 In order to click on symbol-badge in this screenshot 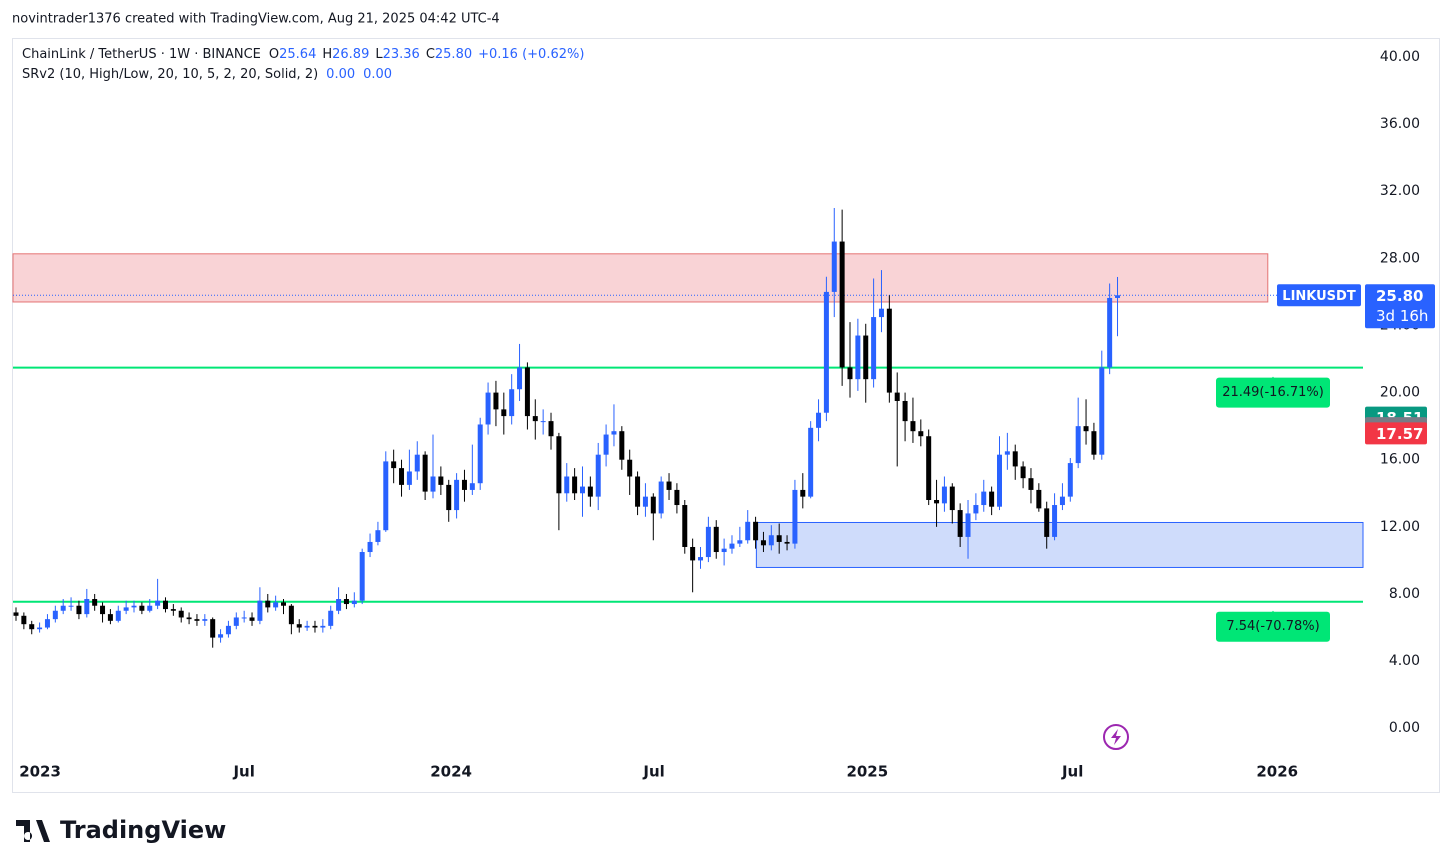, I will do `click(1319, 295)`.